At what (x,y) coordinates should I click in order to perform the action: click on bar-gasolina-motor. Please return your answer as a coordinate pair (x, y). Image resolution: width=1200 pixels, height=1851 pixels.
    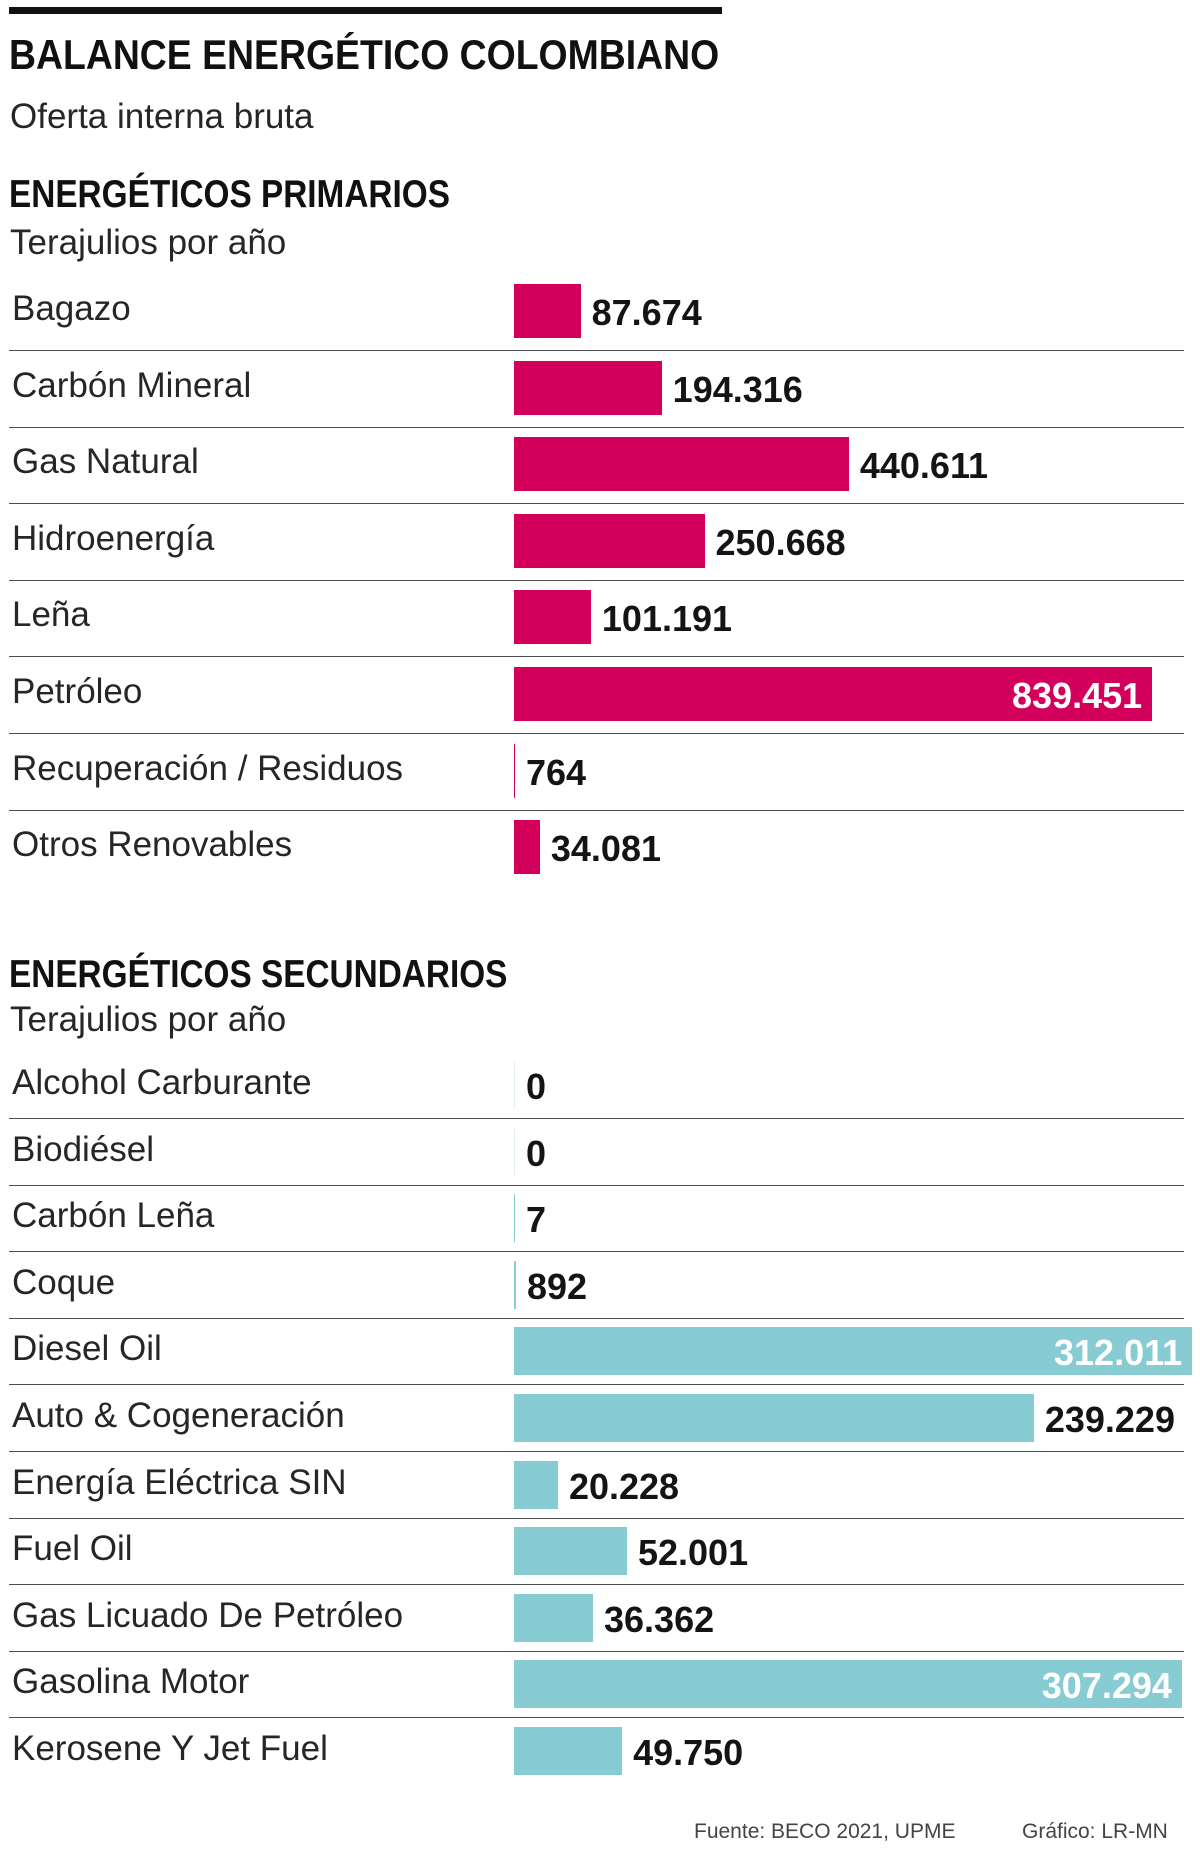
    Looking at the image, I should click on (848, 1684).